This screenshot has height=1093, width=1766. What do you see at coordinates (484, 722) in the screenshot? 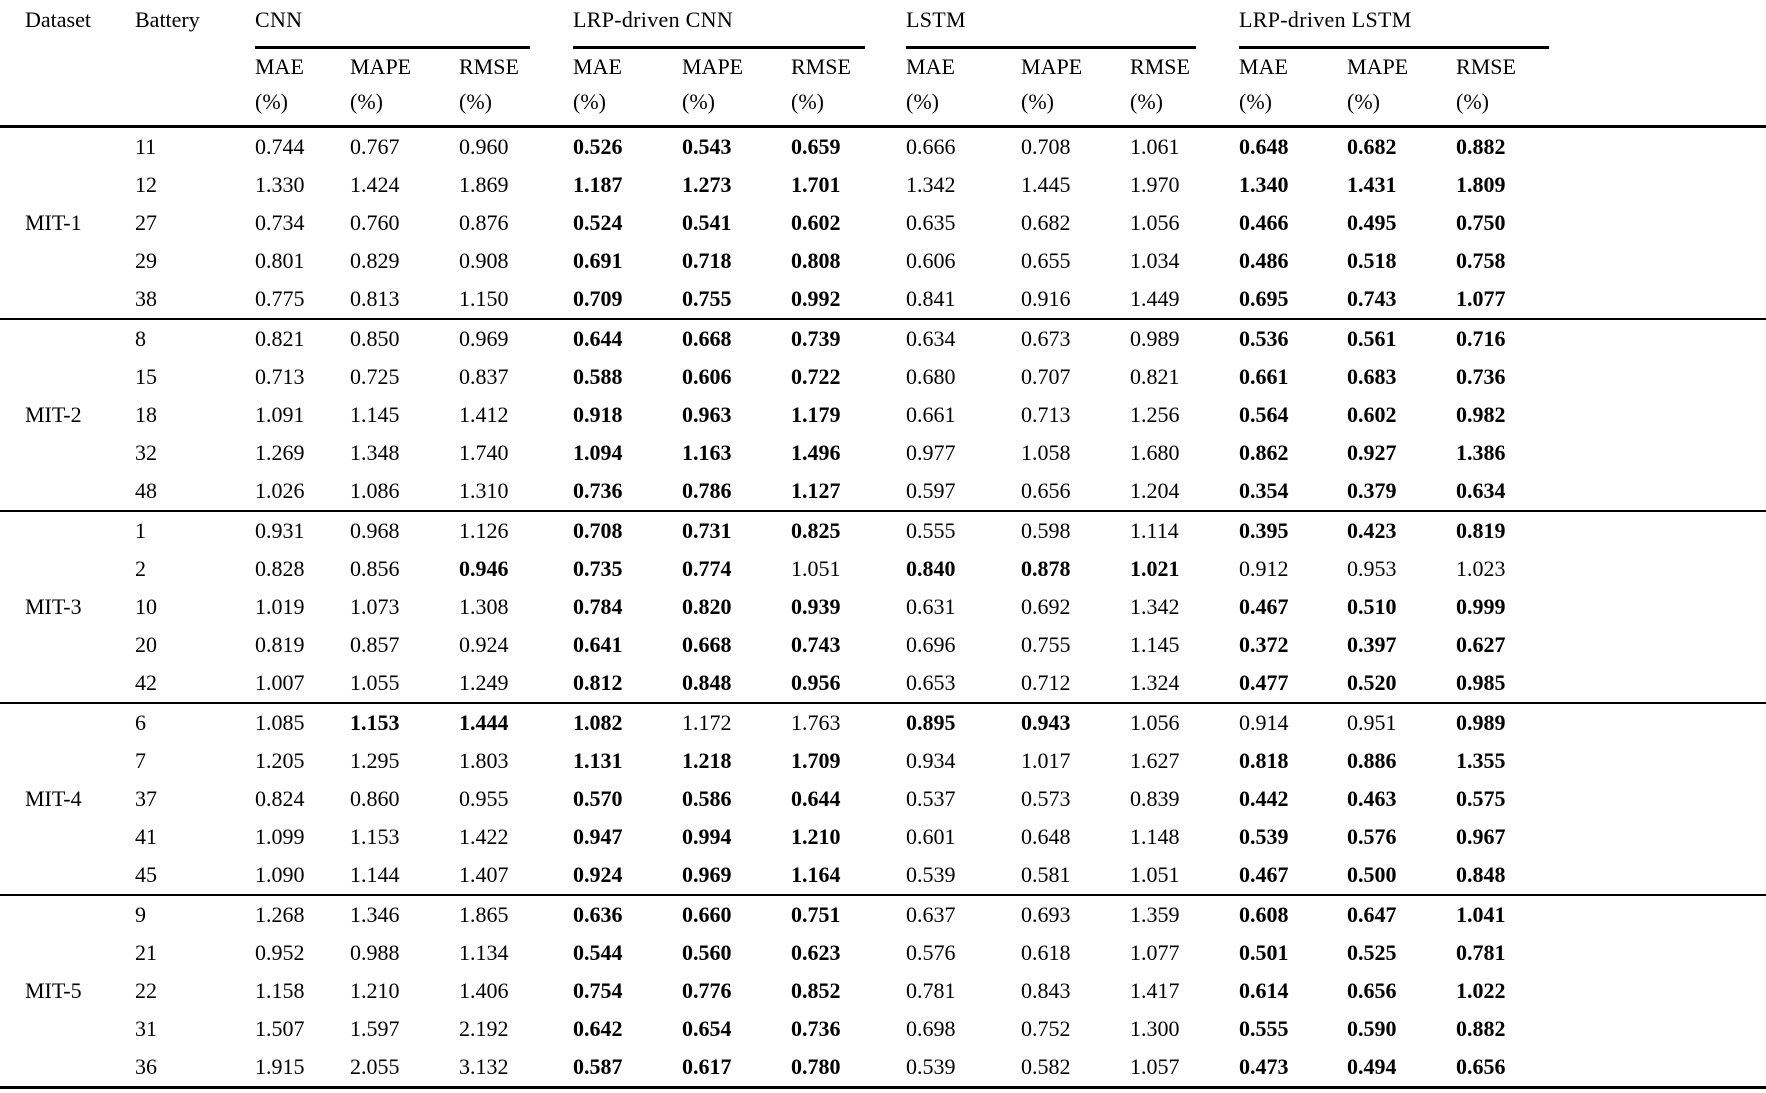
I see `metric-cell: 1.444` at bounding box center [484, 722].